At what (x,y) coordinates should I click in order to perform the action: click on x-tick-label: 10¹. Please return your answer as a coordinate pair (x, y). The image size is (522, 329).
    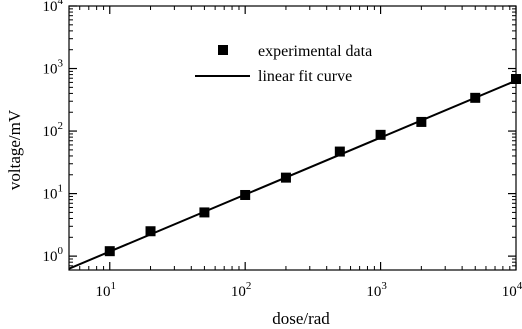
    Looking at the image, I should click on (106, 290).